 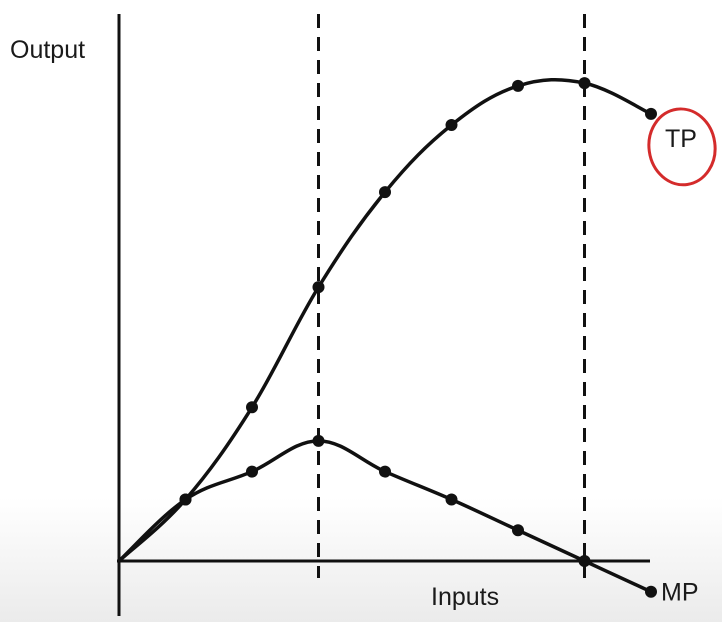 I want to click on mp-label: MP, so click(x=680, y=593).